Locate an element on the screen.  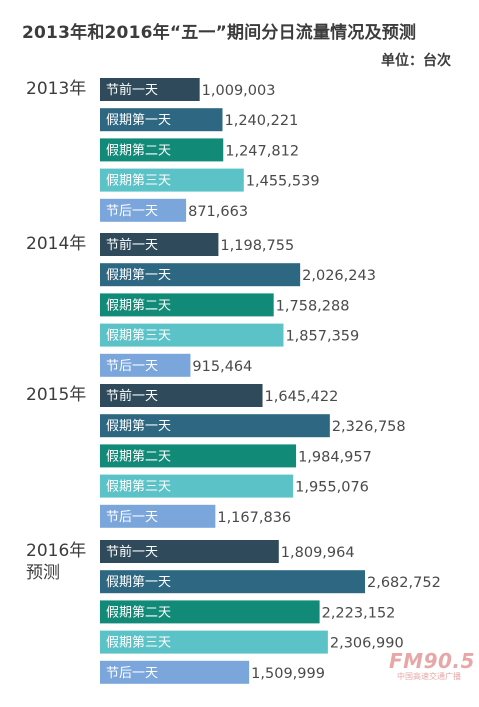
watermark-sub: 中国高速交通广播 is located at coordinates (429, 676).